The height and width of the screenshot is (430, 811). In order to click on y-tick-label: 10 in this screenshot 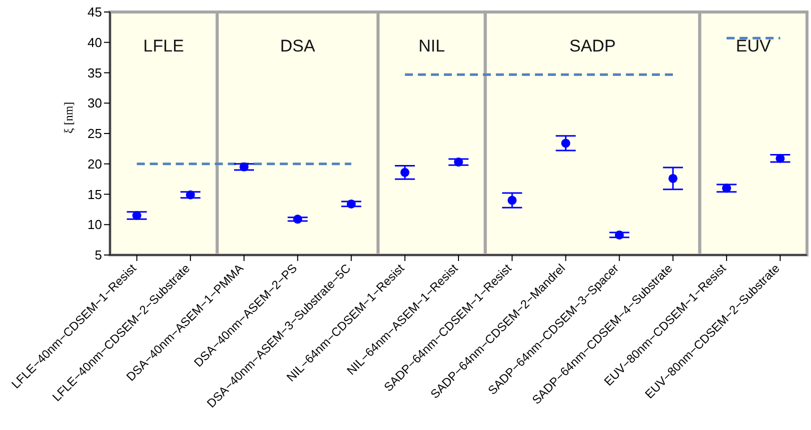, I will do `click(95, 224)`.